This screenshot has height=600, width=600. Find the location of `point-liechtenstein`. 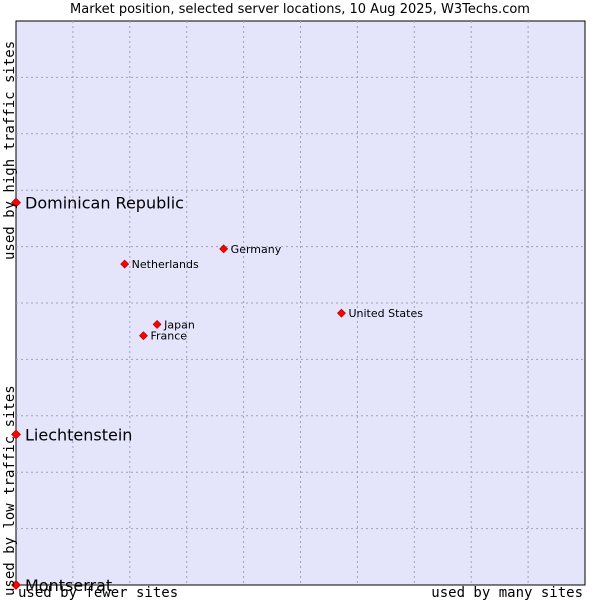

point-liechtenstein is located at coordinates (16, 434).